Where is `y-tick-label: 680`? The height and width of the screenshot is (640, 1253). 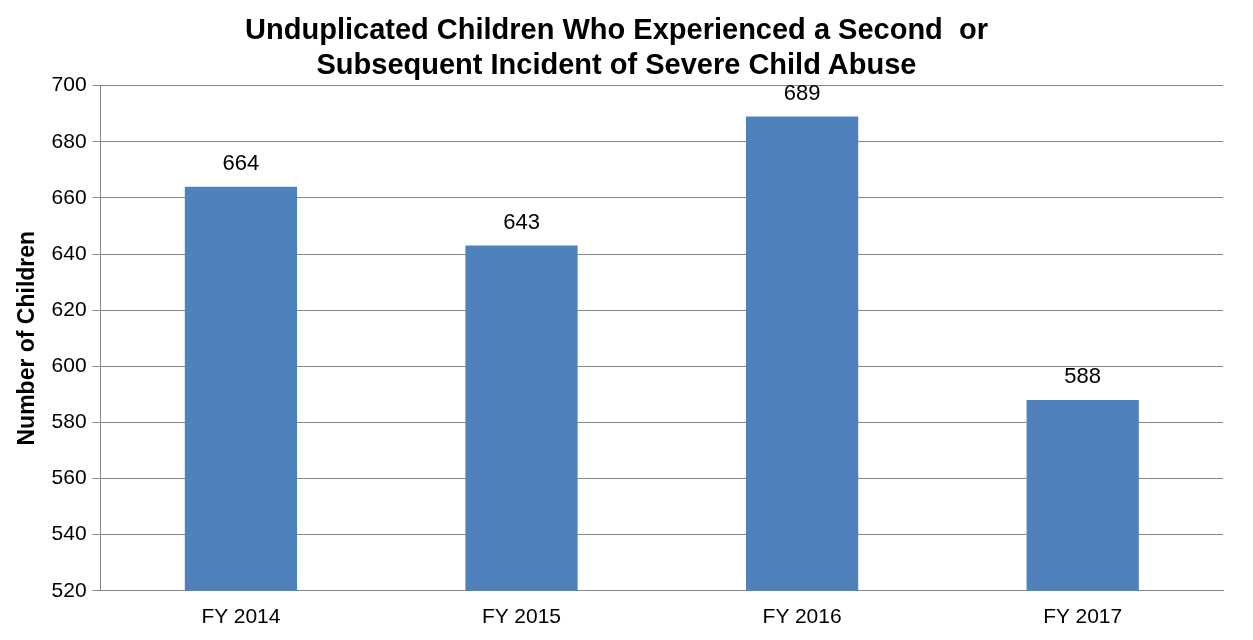
y-tick-label: 680 is located at coordinates (69, 140).